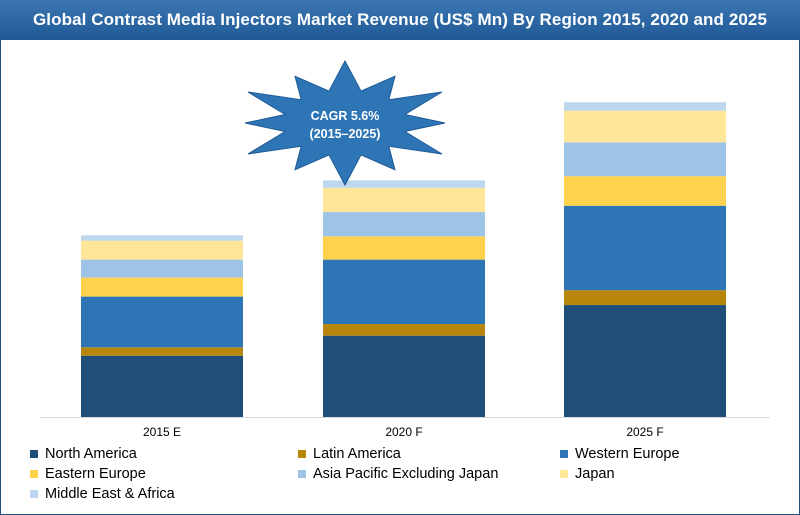 The height and width of the screenshot is (515, 800). I want to click on x-tick-label: 2015 E, so click(162, 432).